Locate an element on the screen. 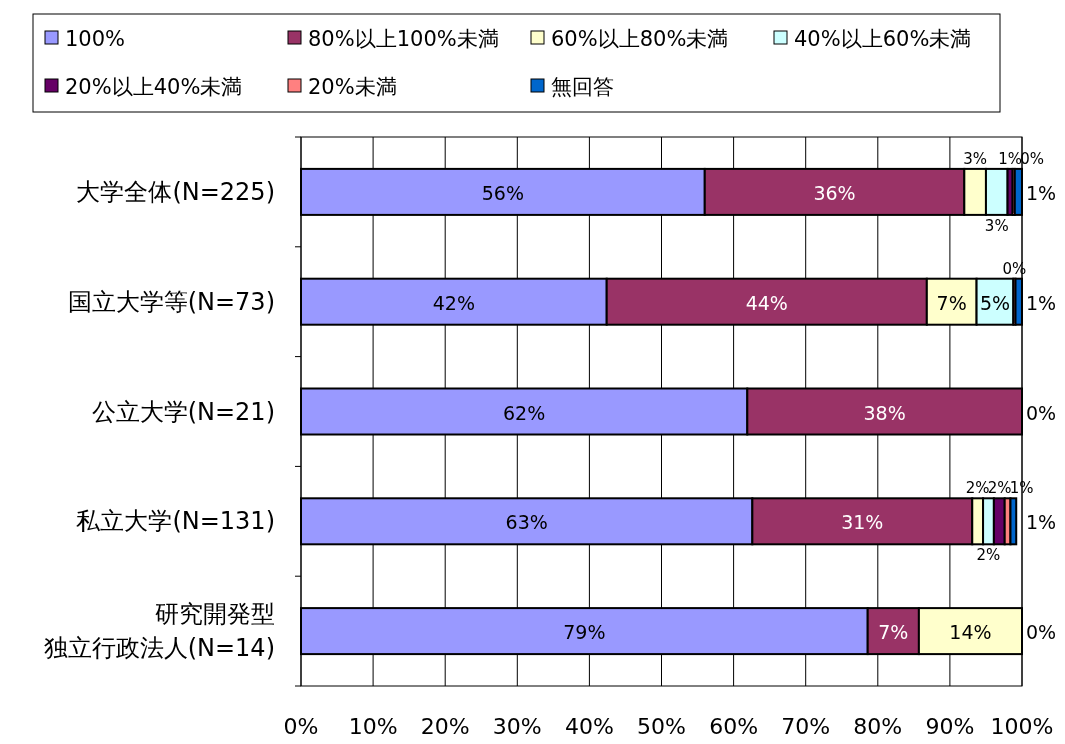 Image resolution: width=1065 pixels, height=744 pixels. data-label: 62% is located at coordinates (524, 412).